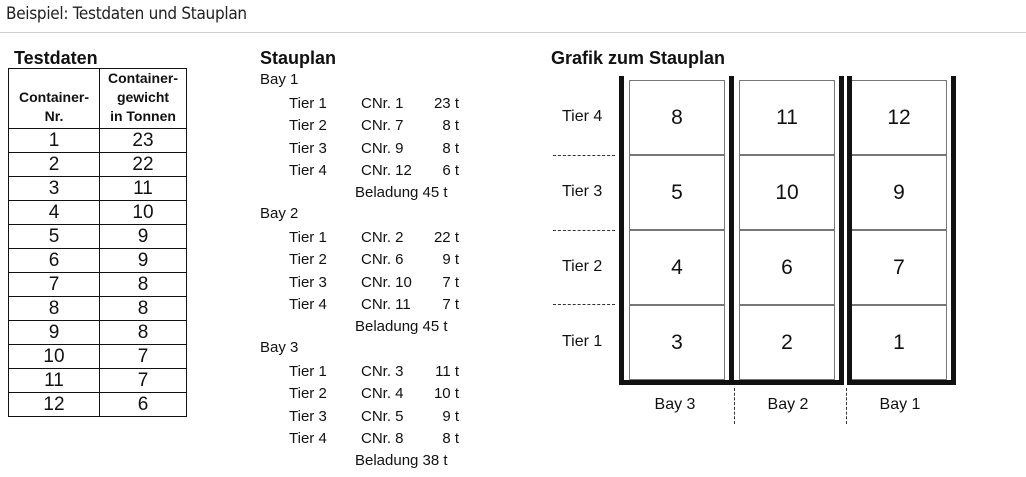 Image resolution: width=1026 pixels, height=477 pixels. What do you see at coordinates (899, 192) in the screenshot?
I see `container-slot: 9` at bounding box center [899, 192].